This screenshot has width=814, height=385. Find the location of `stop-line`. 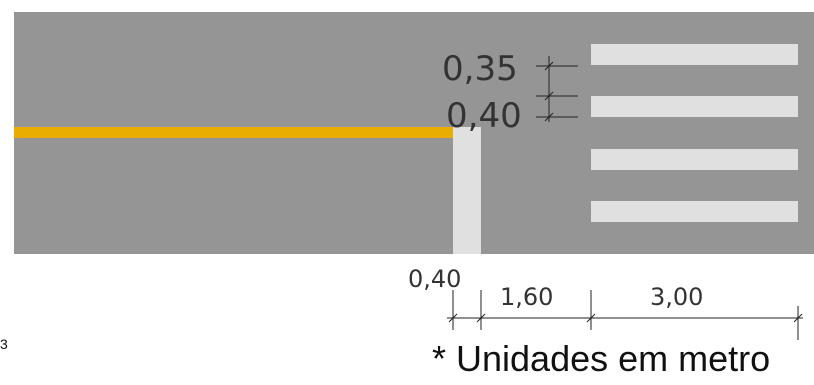

stop-line is located at coordinates (467, 190).